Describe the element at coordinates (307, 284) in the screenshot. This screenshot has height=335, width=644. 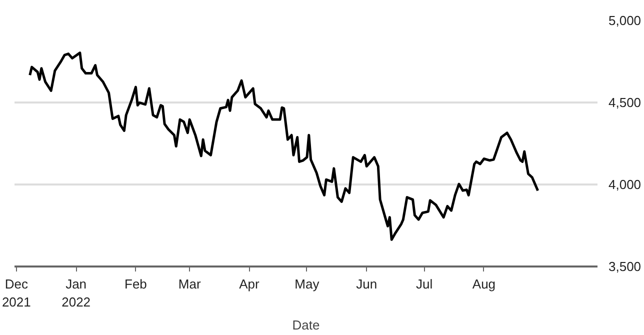
I see `x-tick-label: May` at that location.